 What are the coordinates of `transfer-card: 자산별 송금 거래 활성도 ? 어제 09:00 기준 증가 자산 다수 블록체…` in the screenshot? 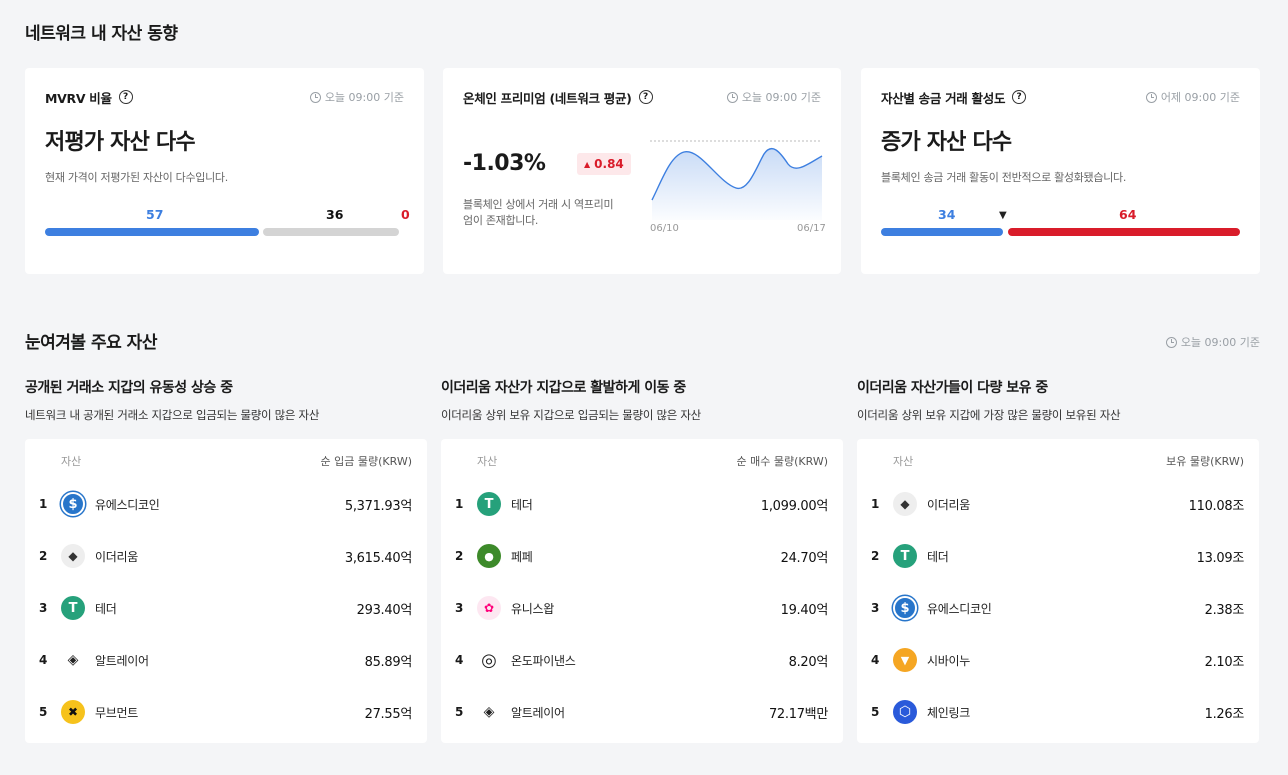 It's located at (1060, 171).